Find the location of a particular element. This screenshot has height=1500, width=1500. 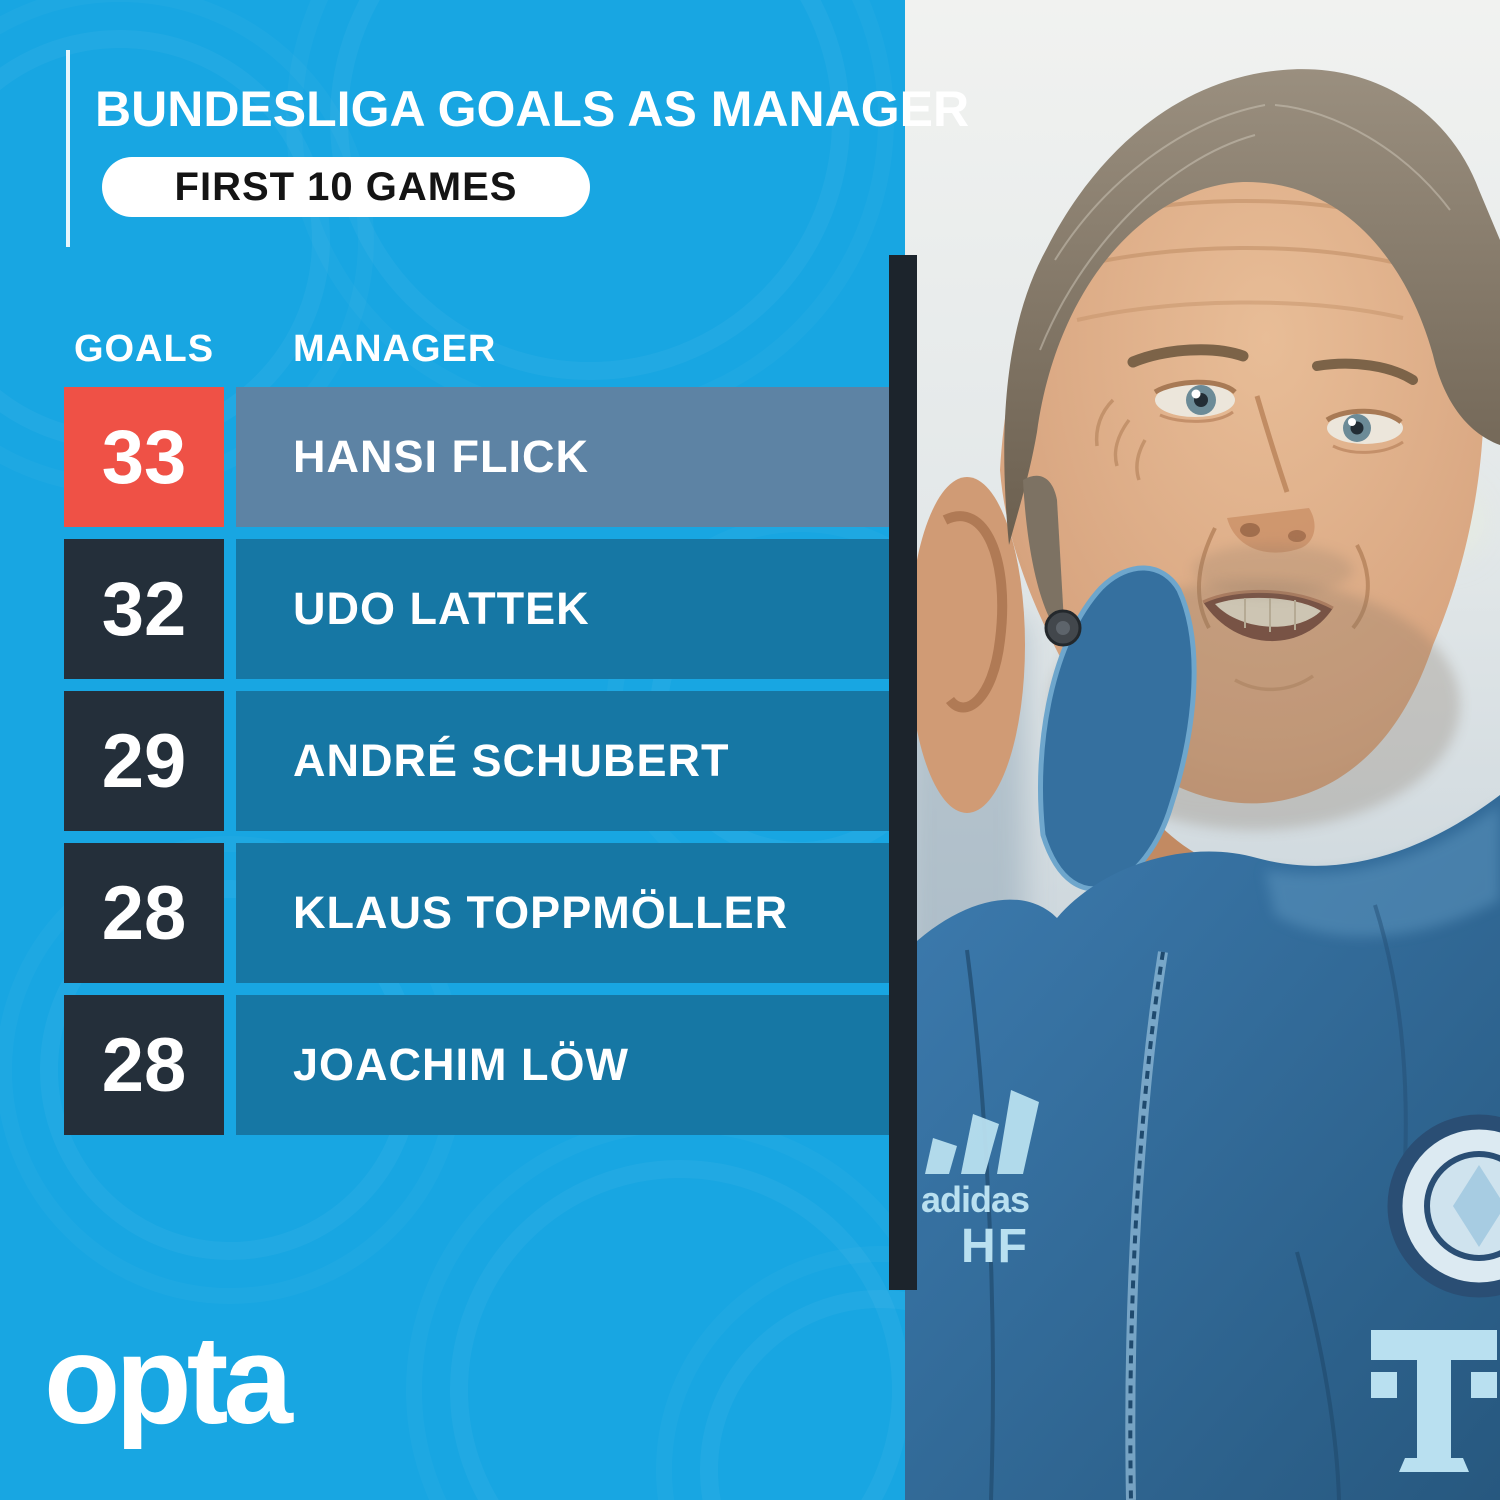

sideburn is located at coordinates (1044, 557).